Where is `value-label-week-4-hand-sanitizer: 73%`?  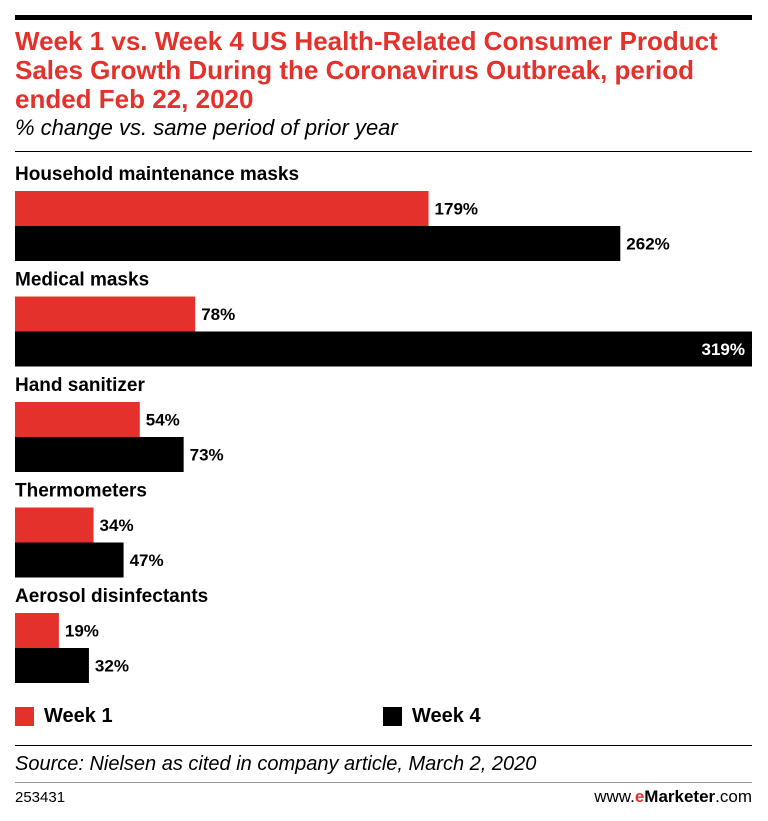 value-label-week-4-hand-sanitizer: 73% is located at coordinates (207, 455).